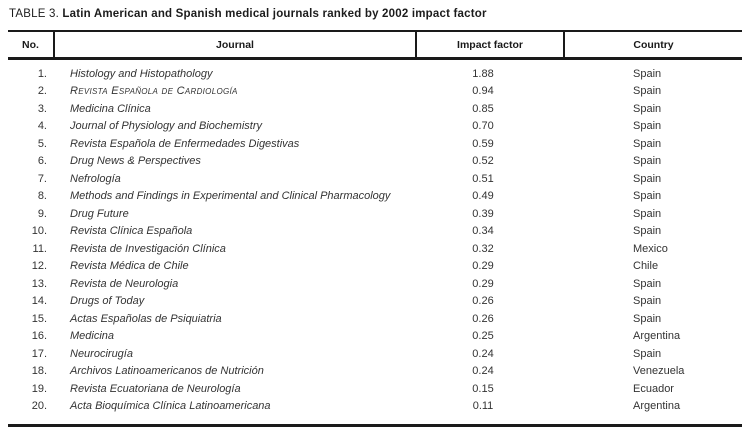 The height and width of the screenshot is (436, 750). I want to click on row-rank: 13., so click(39, 283).